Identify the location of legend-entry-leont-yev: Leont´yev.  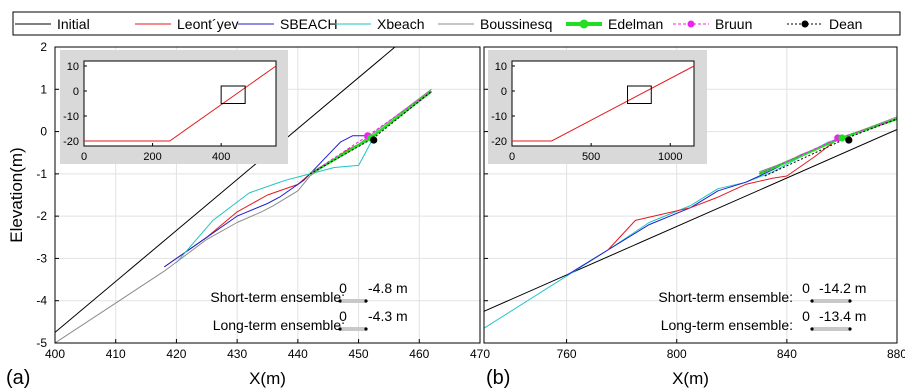
(186, 24).